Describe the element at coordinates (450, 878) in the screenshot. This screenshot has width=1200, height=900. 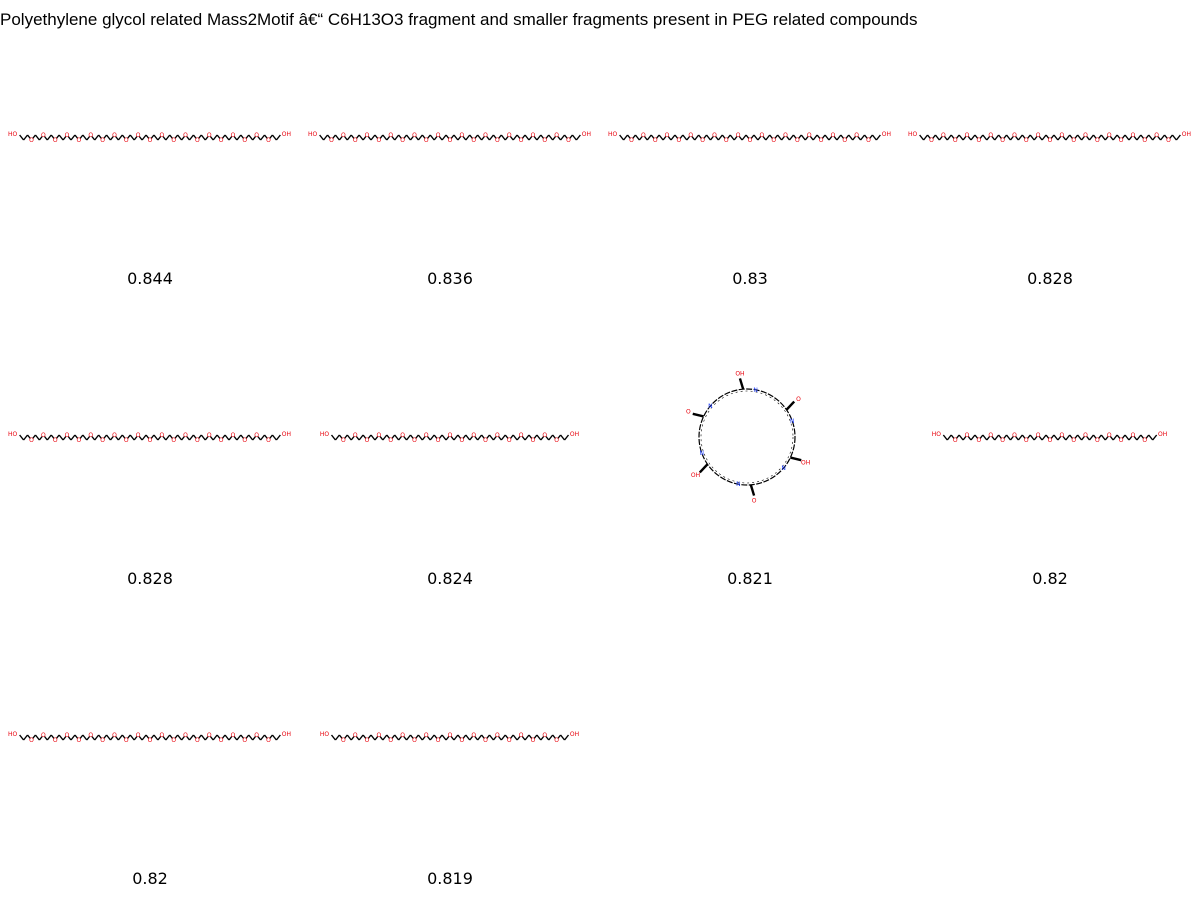
I see `similarity-score: 0.819` at that location.